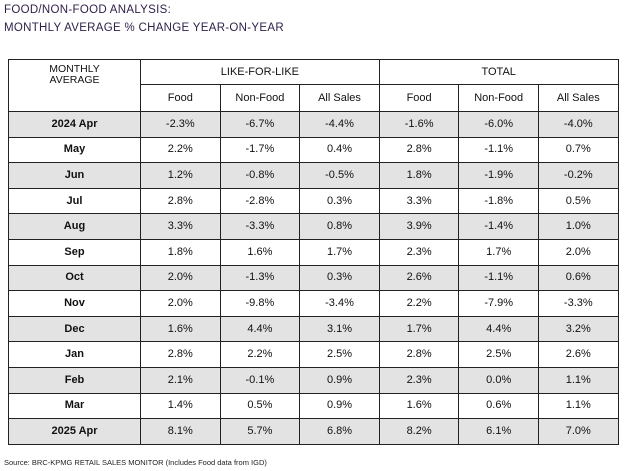 The width and height of the screenshot is (629, 471). I want to click on table-row: Jan 2.8% 2.2% 2.5% 2.8% 2.5% 2.6%, so click(313, 354).